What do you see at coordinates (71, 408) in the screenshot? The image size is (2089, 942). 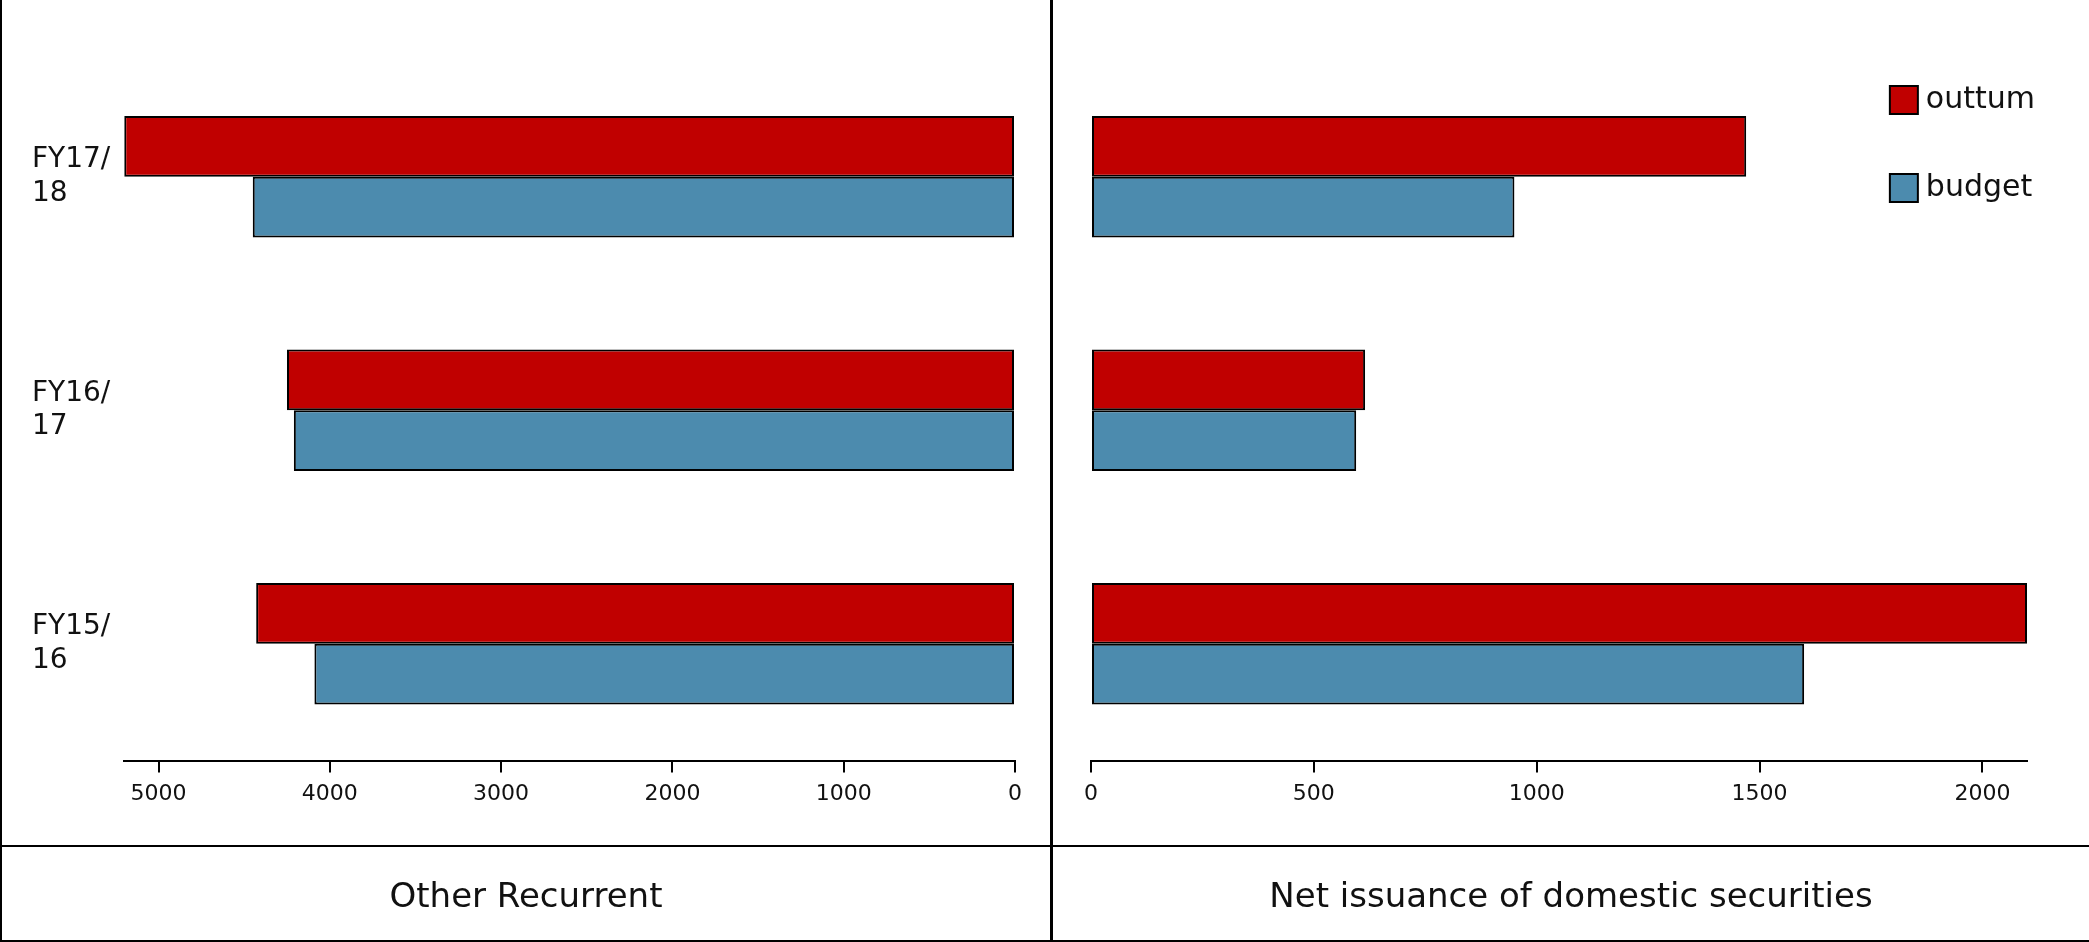 I see `y-tick-label: FY16/17` at bounding box center [71, 408].